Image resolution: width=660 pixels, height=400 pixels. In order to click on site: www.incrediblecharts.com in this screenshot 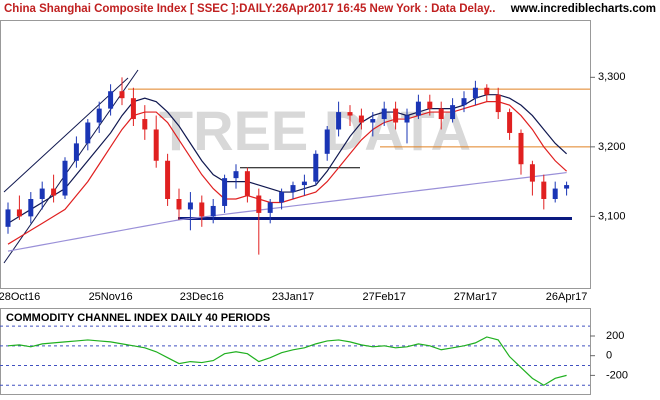, I will do `click(583, 9)`.